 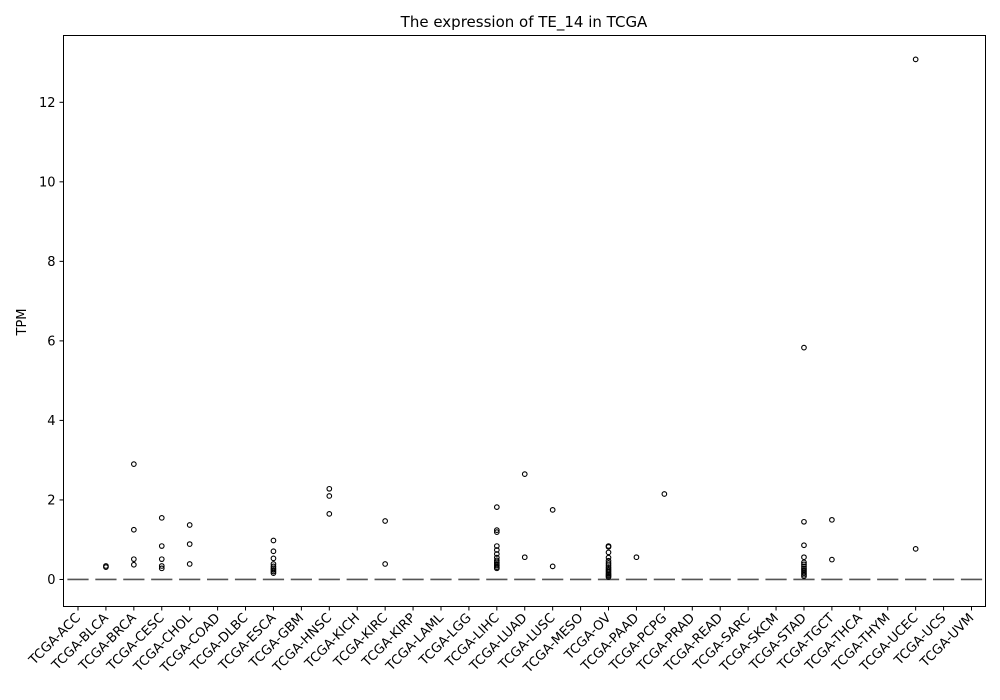 What do you see at coordinates (22, 323) in the screenshot?
I see `y-axis-label: TPM` at bounding box center [22, 323].